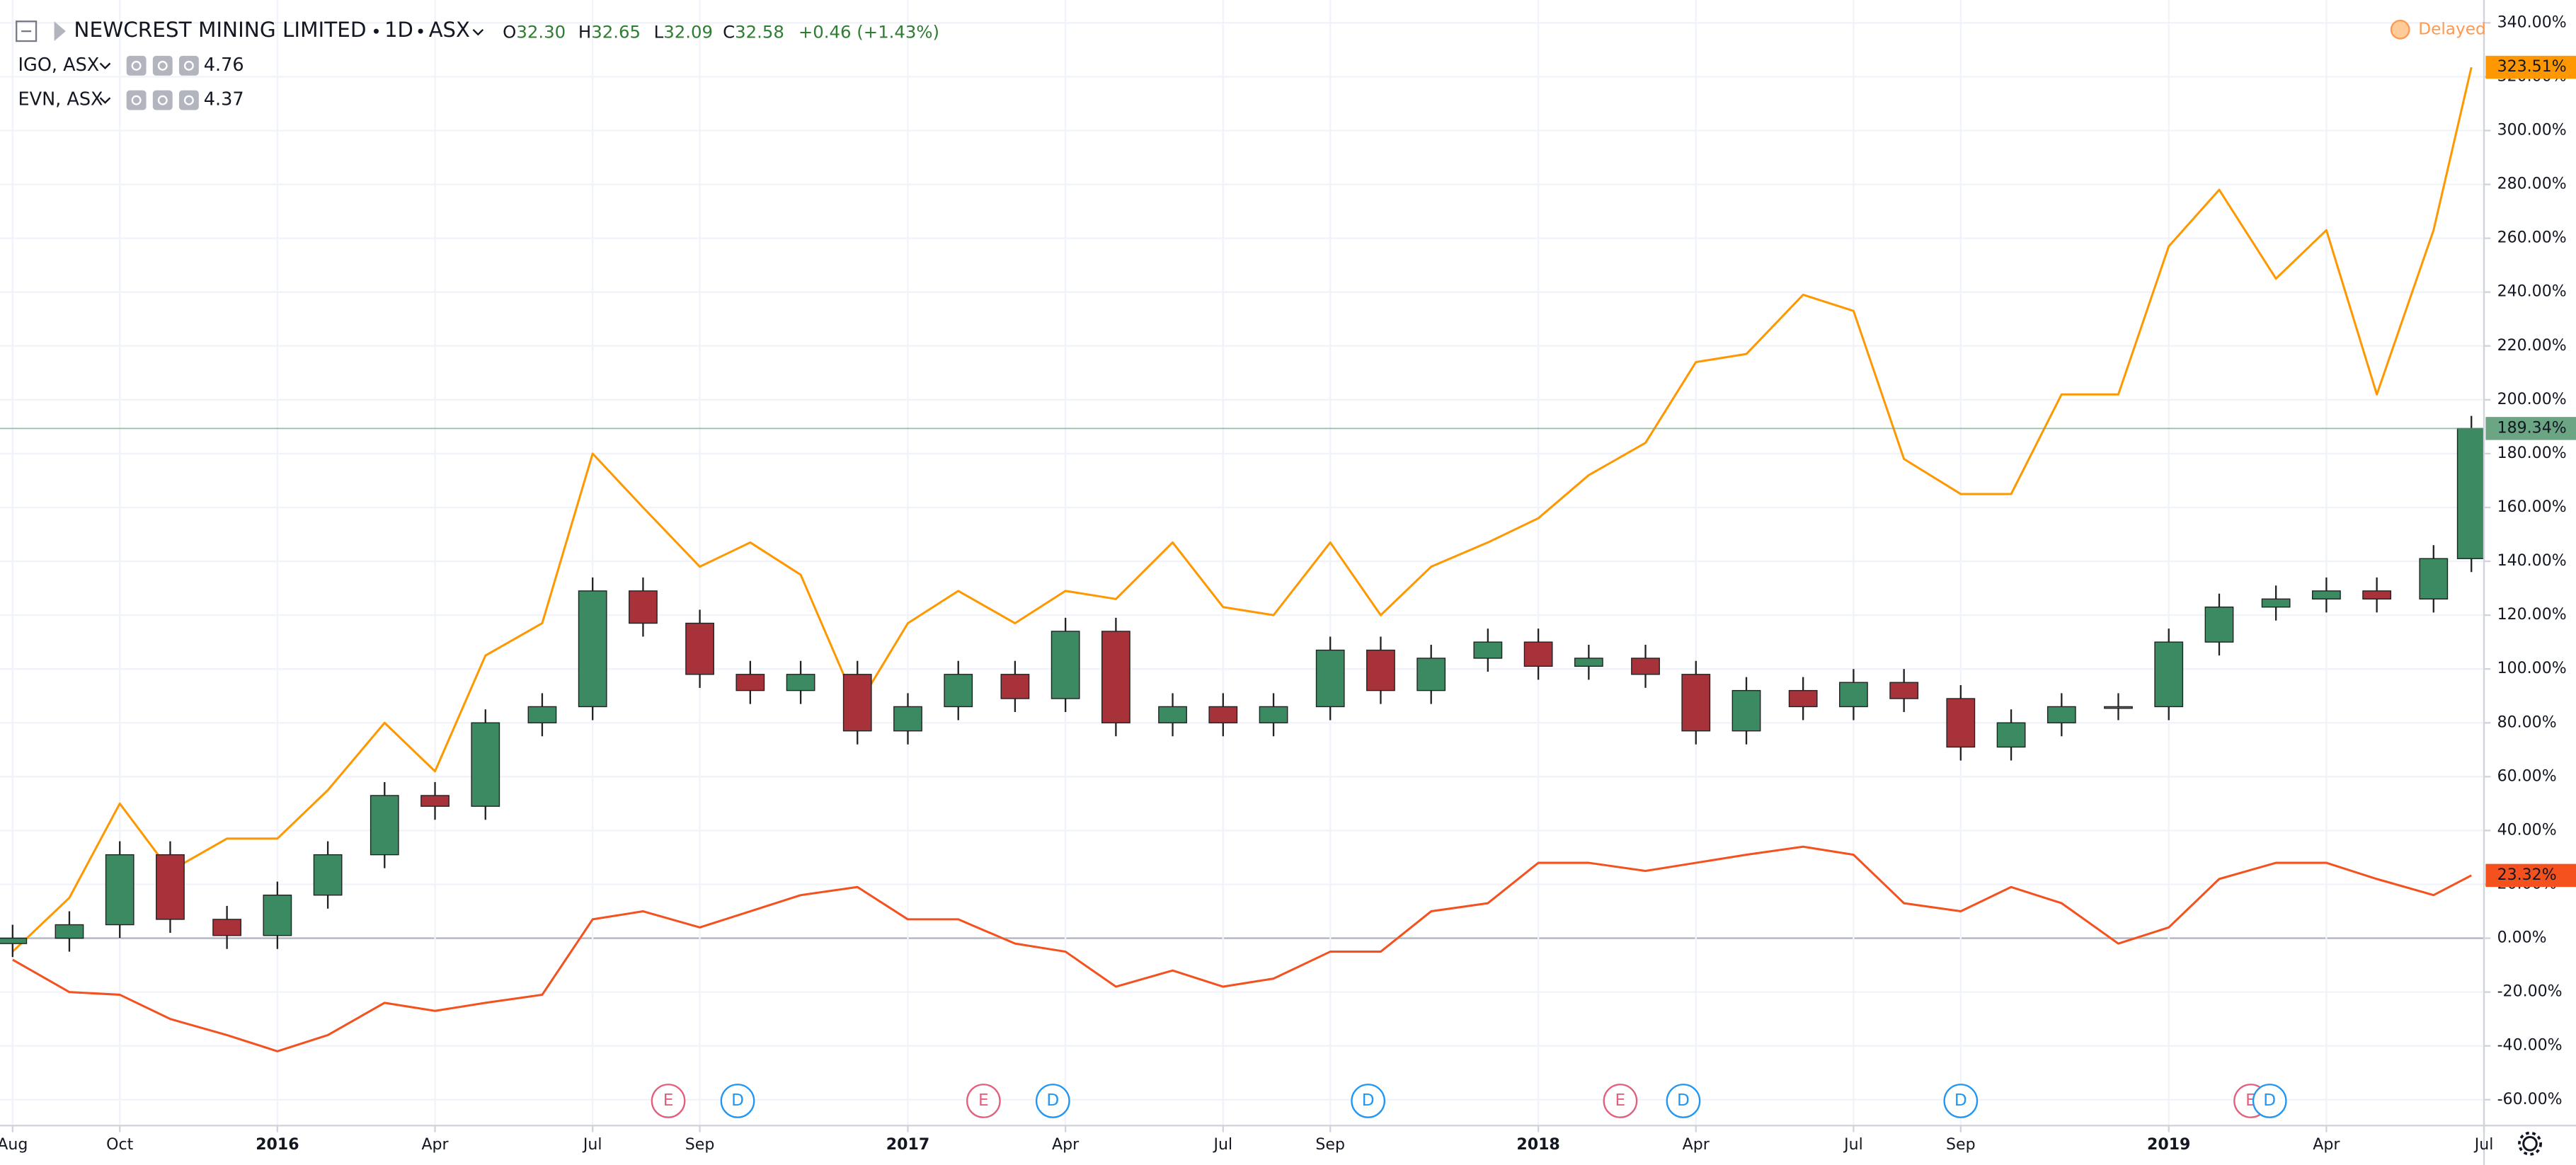  I want to click on y-tick-label: 340.00%, so click(2532, 22).